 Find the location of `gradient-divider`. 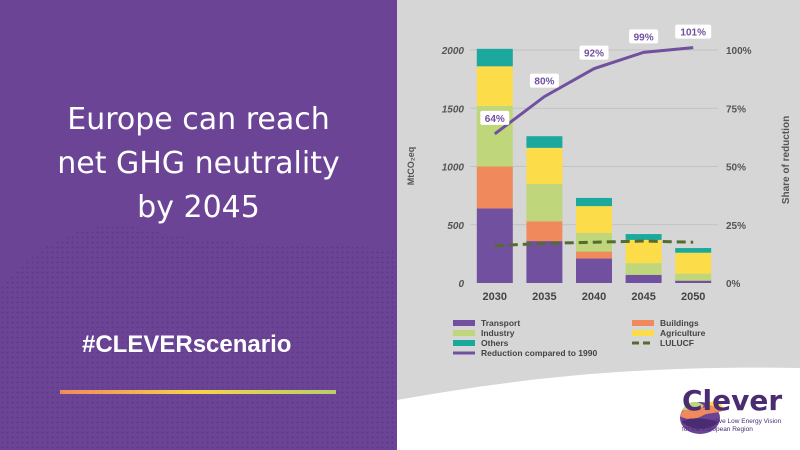

gradient-divider is located at coordinates (198, 392).